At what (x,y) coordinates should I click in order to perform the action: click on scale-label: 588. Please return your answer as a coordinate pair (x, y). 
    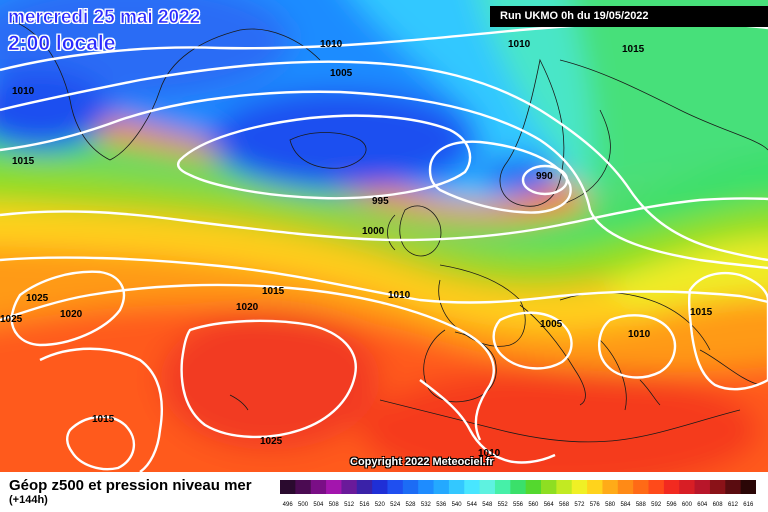
    Looking at the image, I should click on (641, 505).